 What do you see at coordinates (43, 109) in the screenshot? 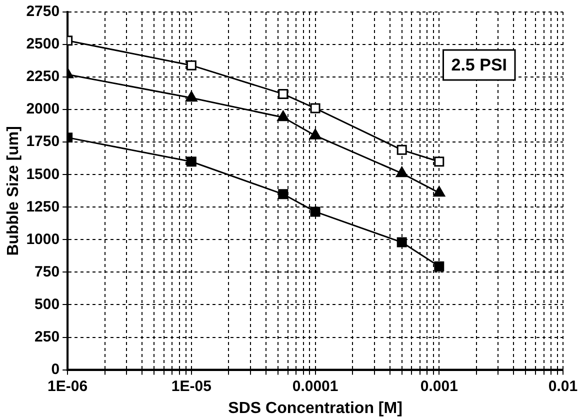
I see `y-tick-label: 2000` at bounding box center [43, 109].